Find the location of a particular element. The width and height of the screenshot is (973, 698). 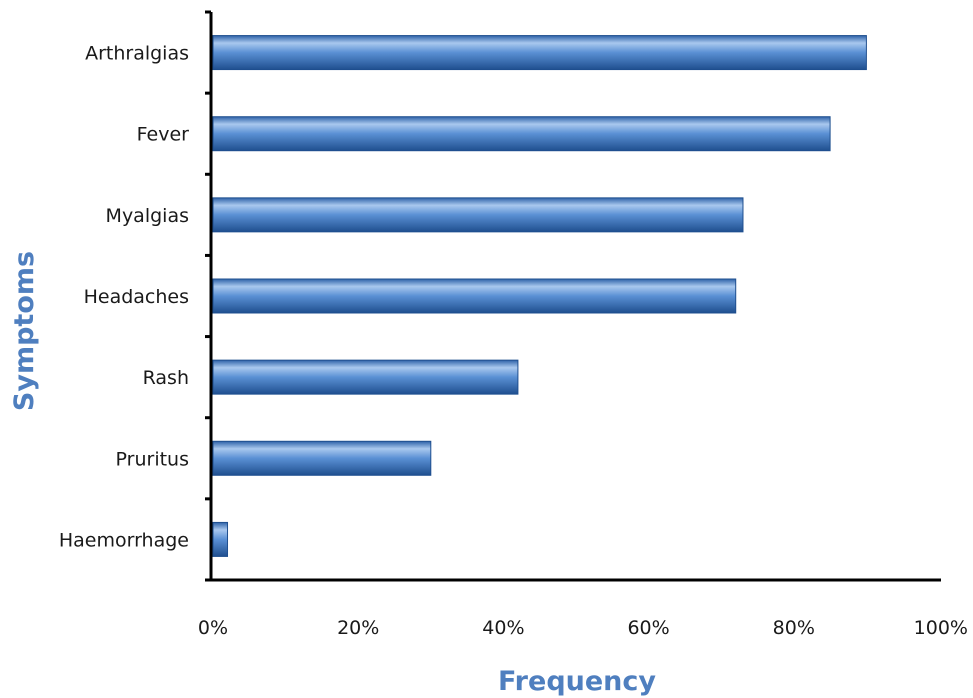

bar-haemorrhage is located at coordinates (220, 539).